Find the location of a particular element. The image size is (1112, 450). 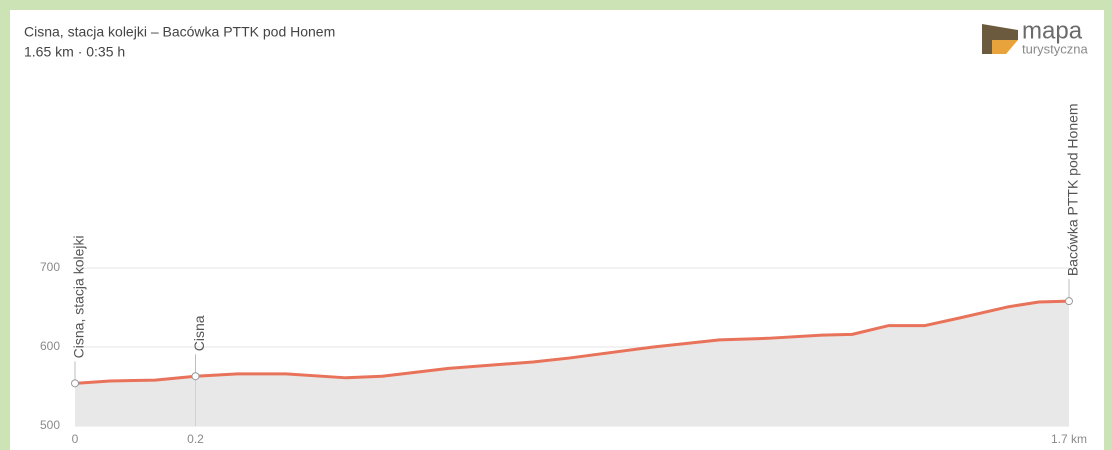

logo-tagline: turystyczna is located at coordinates (1055, 48).